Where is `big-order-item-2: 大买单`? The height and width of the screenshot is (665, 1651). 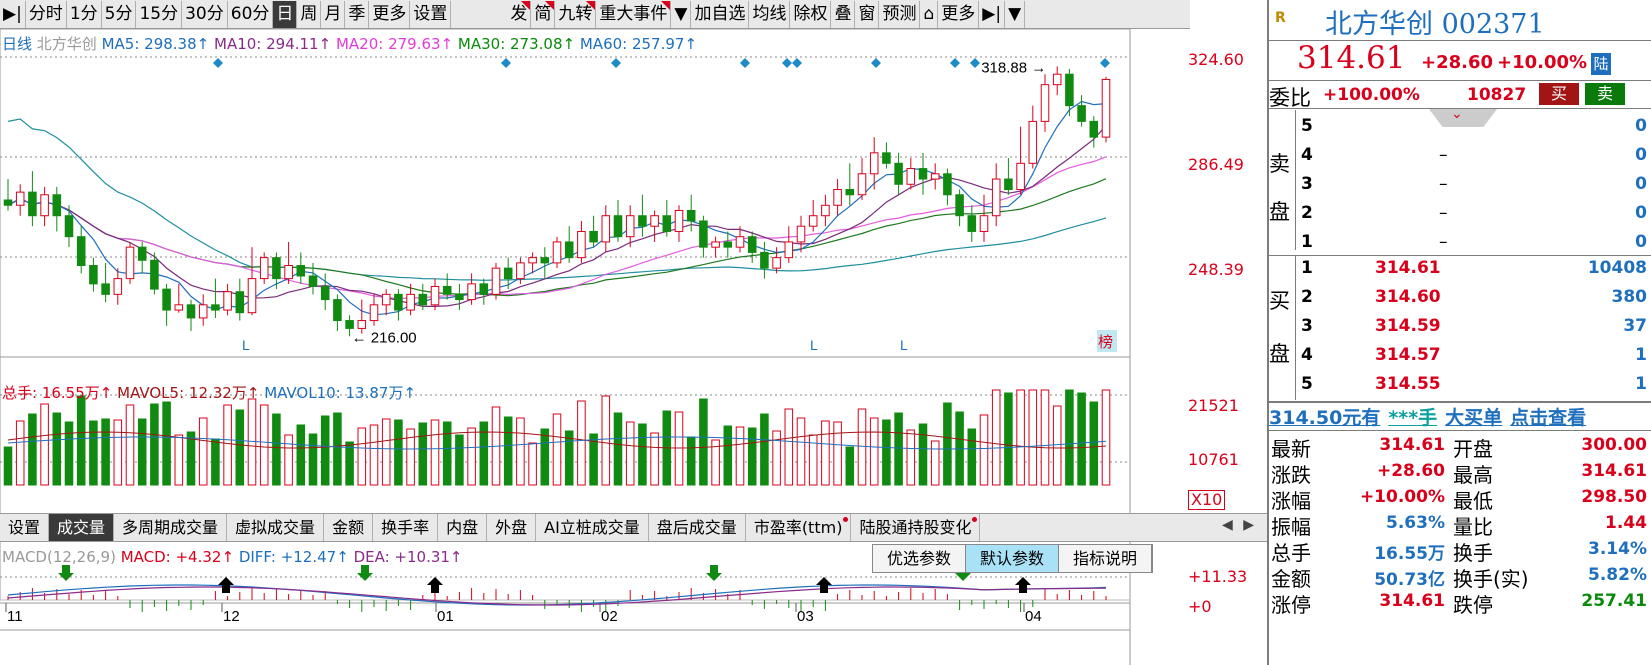
big-order-item-2: 大买单 is located at coordinates (1474, 418).